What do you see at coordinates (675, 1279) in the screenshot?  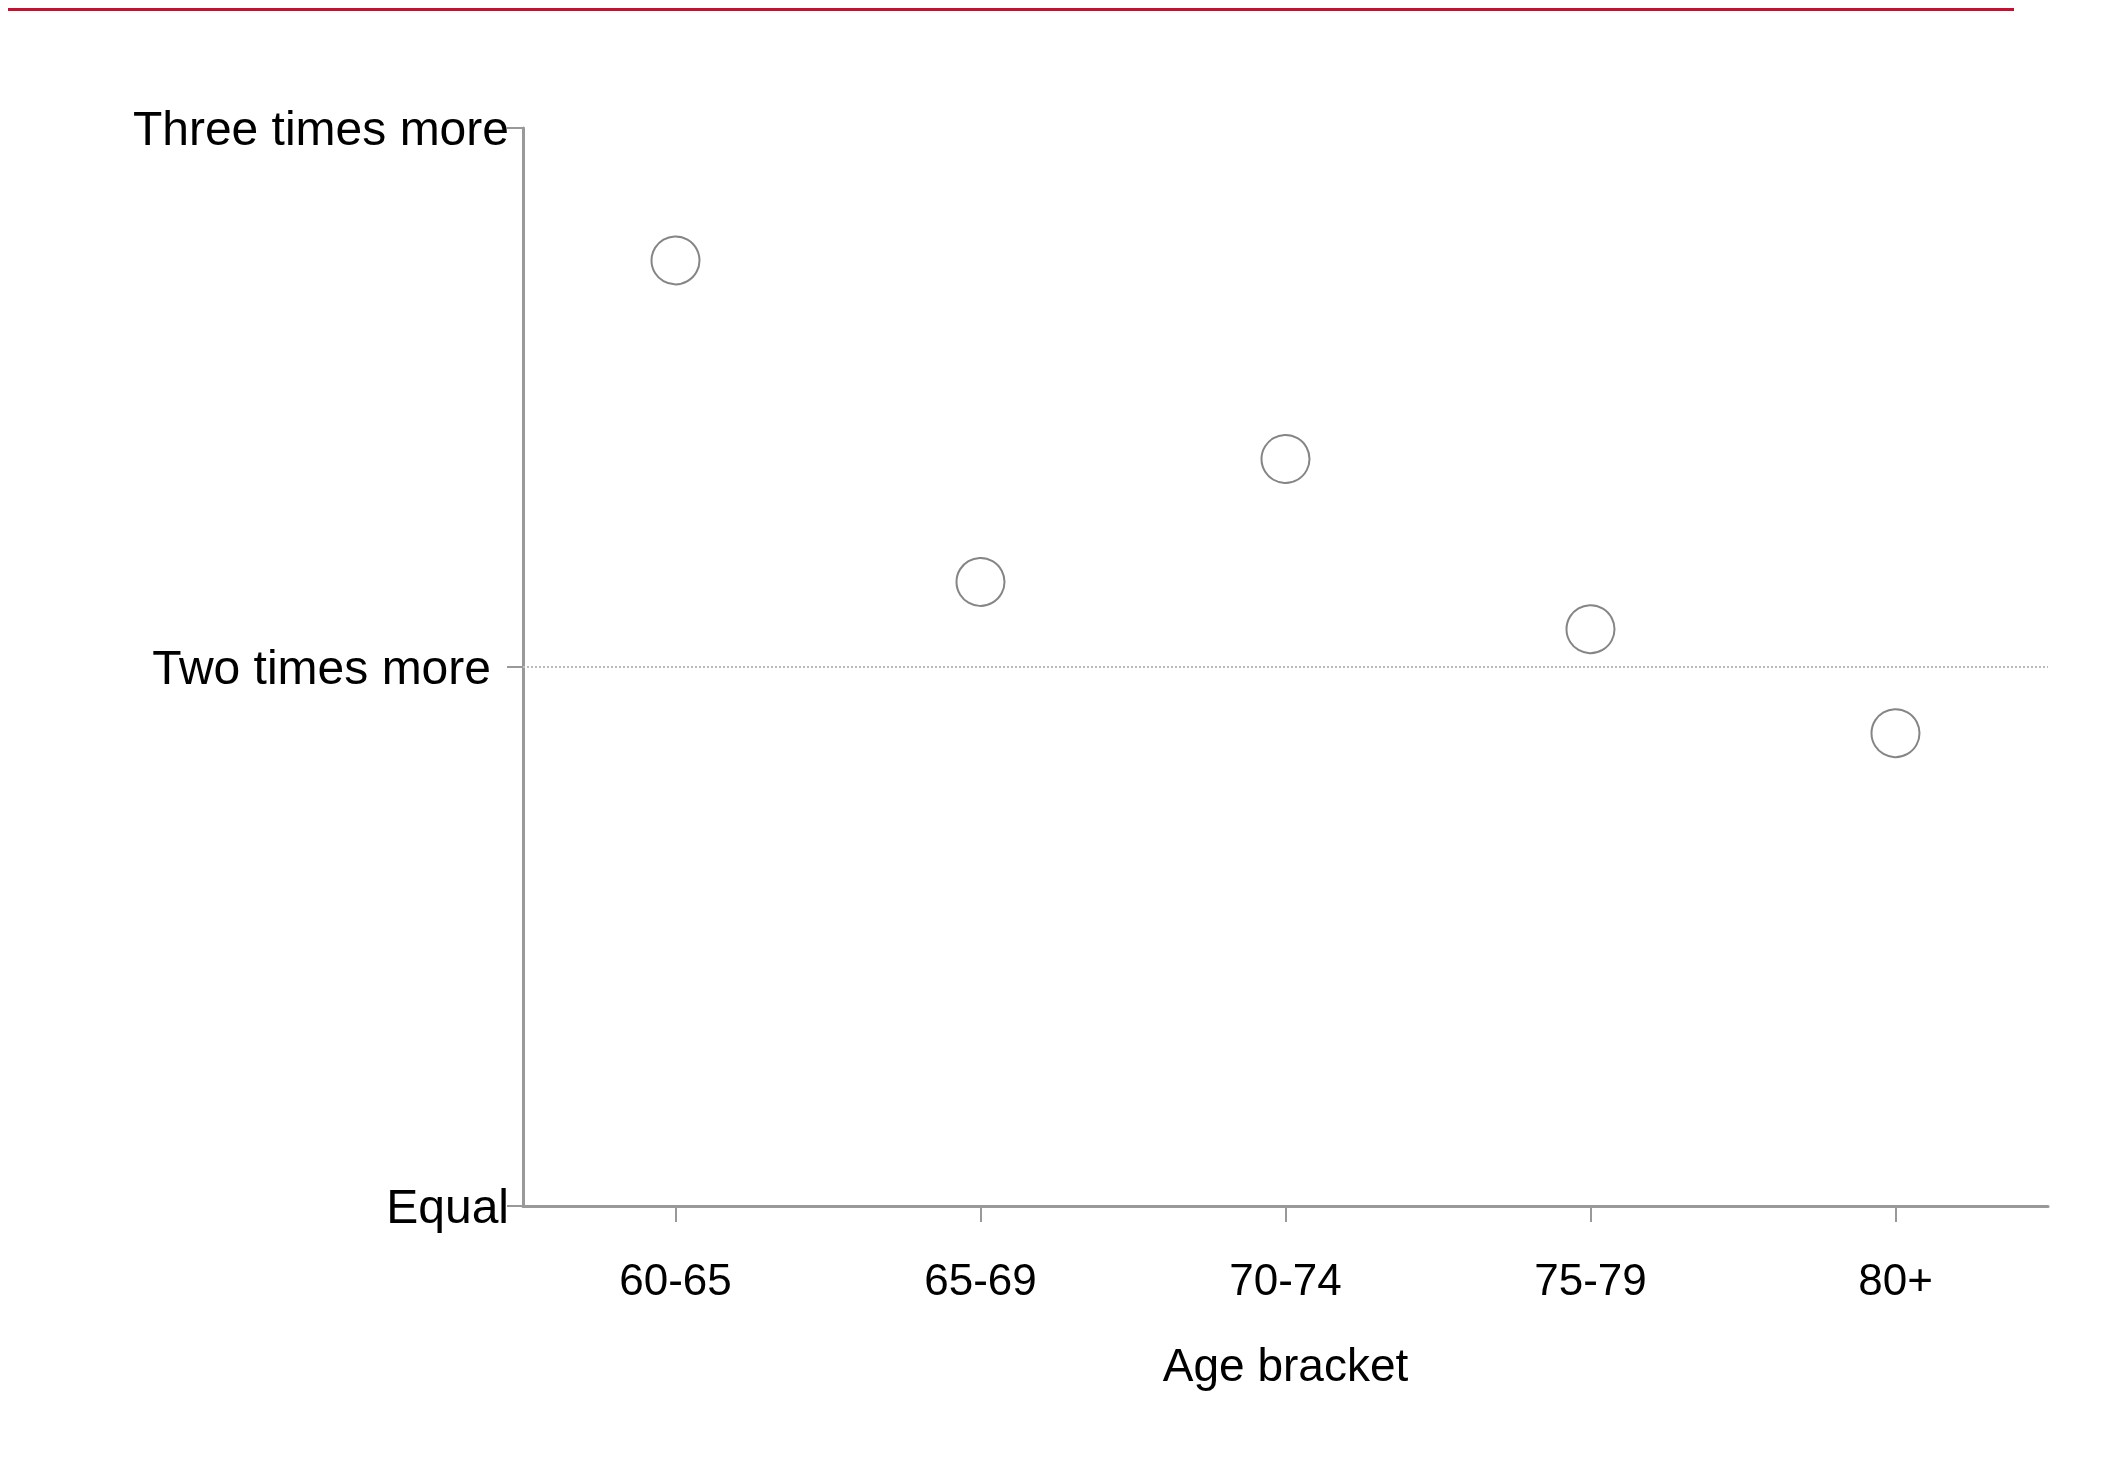 I see `x-tick-label: 60-65` at bounding box center [675, 1279].